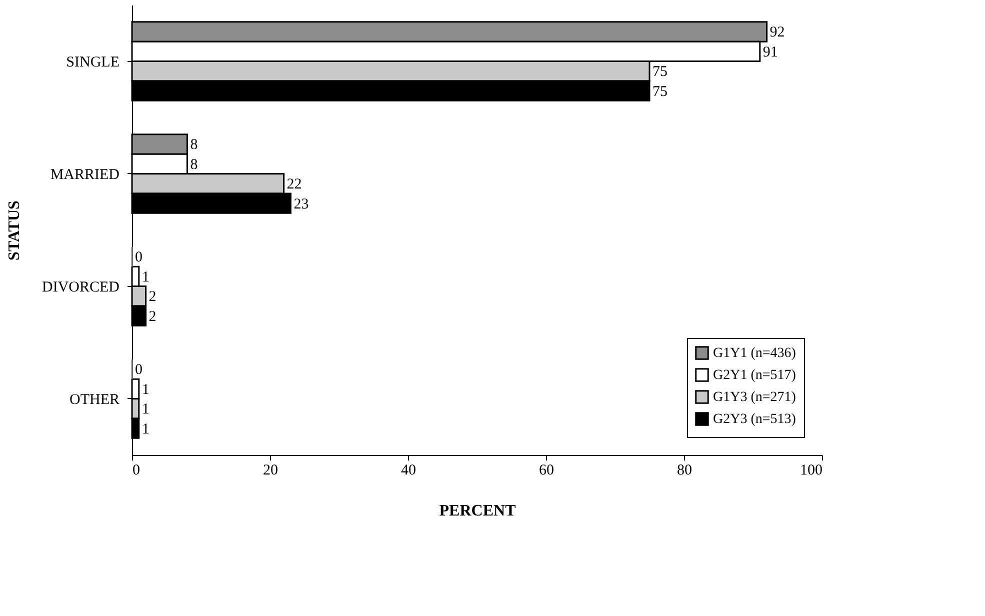 The image size is (985, 616). What do you see at coordinates (408, 470) in the screenshot?
I see `x-tick-label: 40` at bounding box center [408, 470].